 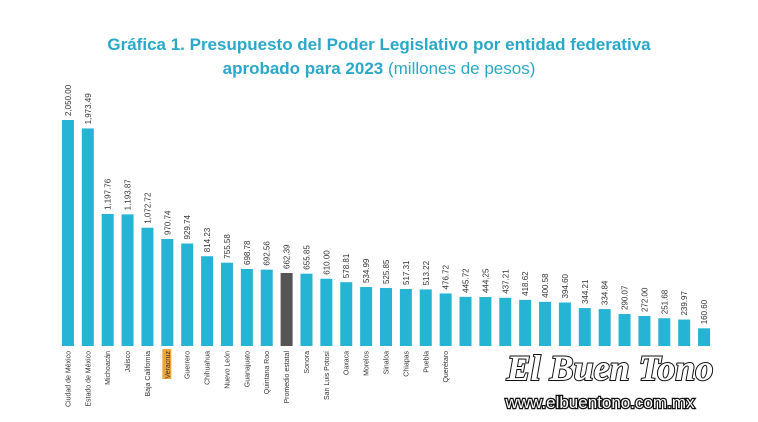 I want to click on x-tick-label: Chiapas, so click(x=406, y=364).